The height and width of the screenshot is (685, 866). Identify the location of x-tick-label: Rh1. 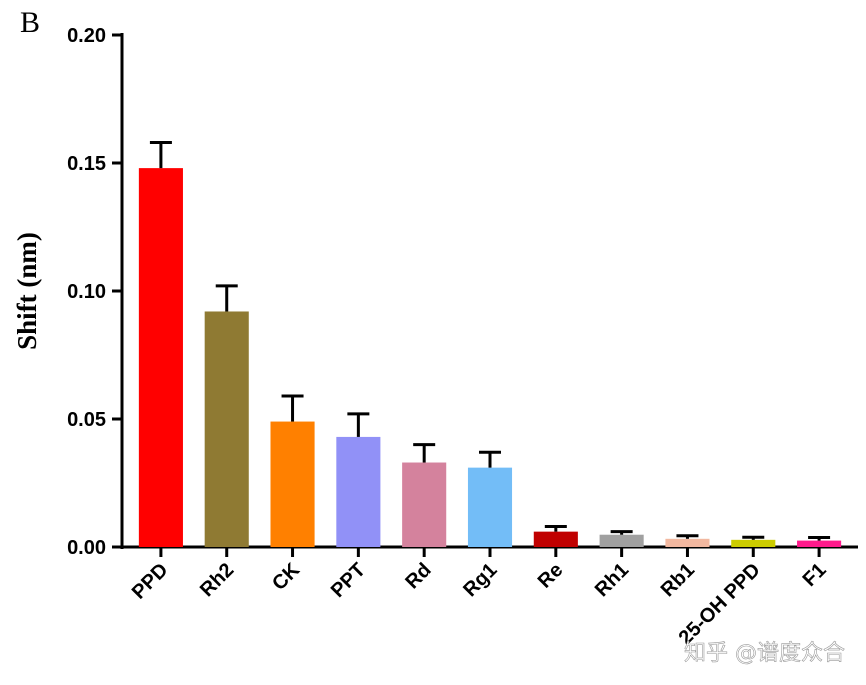
(612, 580).